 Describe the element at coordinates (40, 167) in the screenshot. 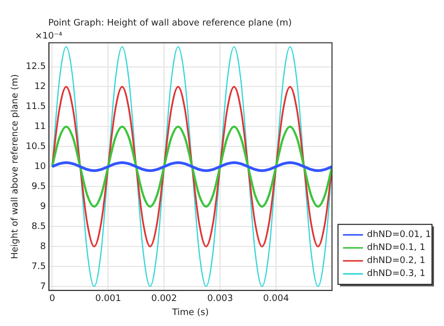

I see `y-tick-label: 10` at that location.